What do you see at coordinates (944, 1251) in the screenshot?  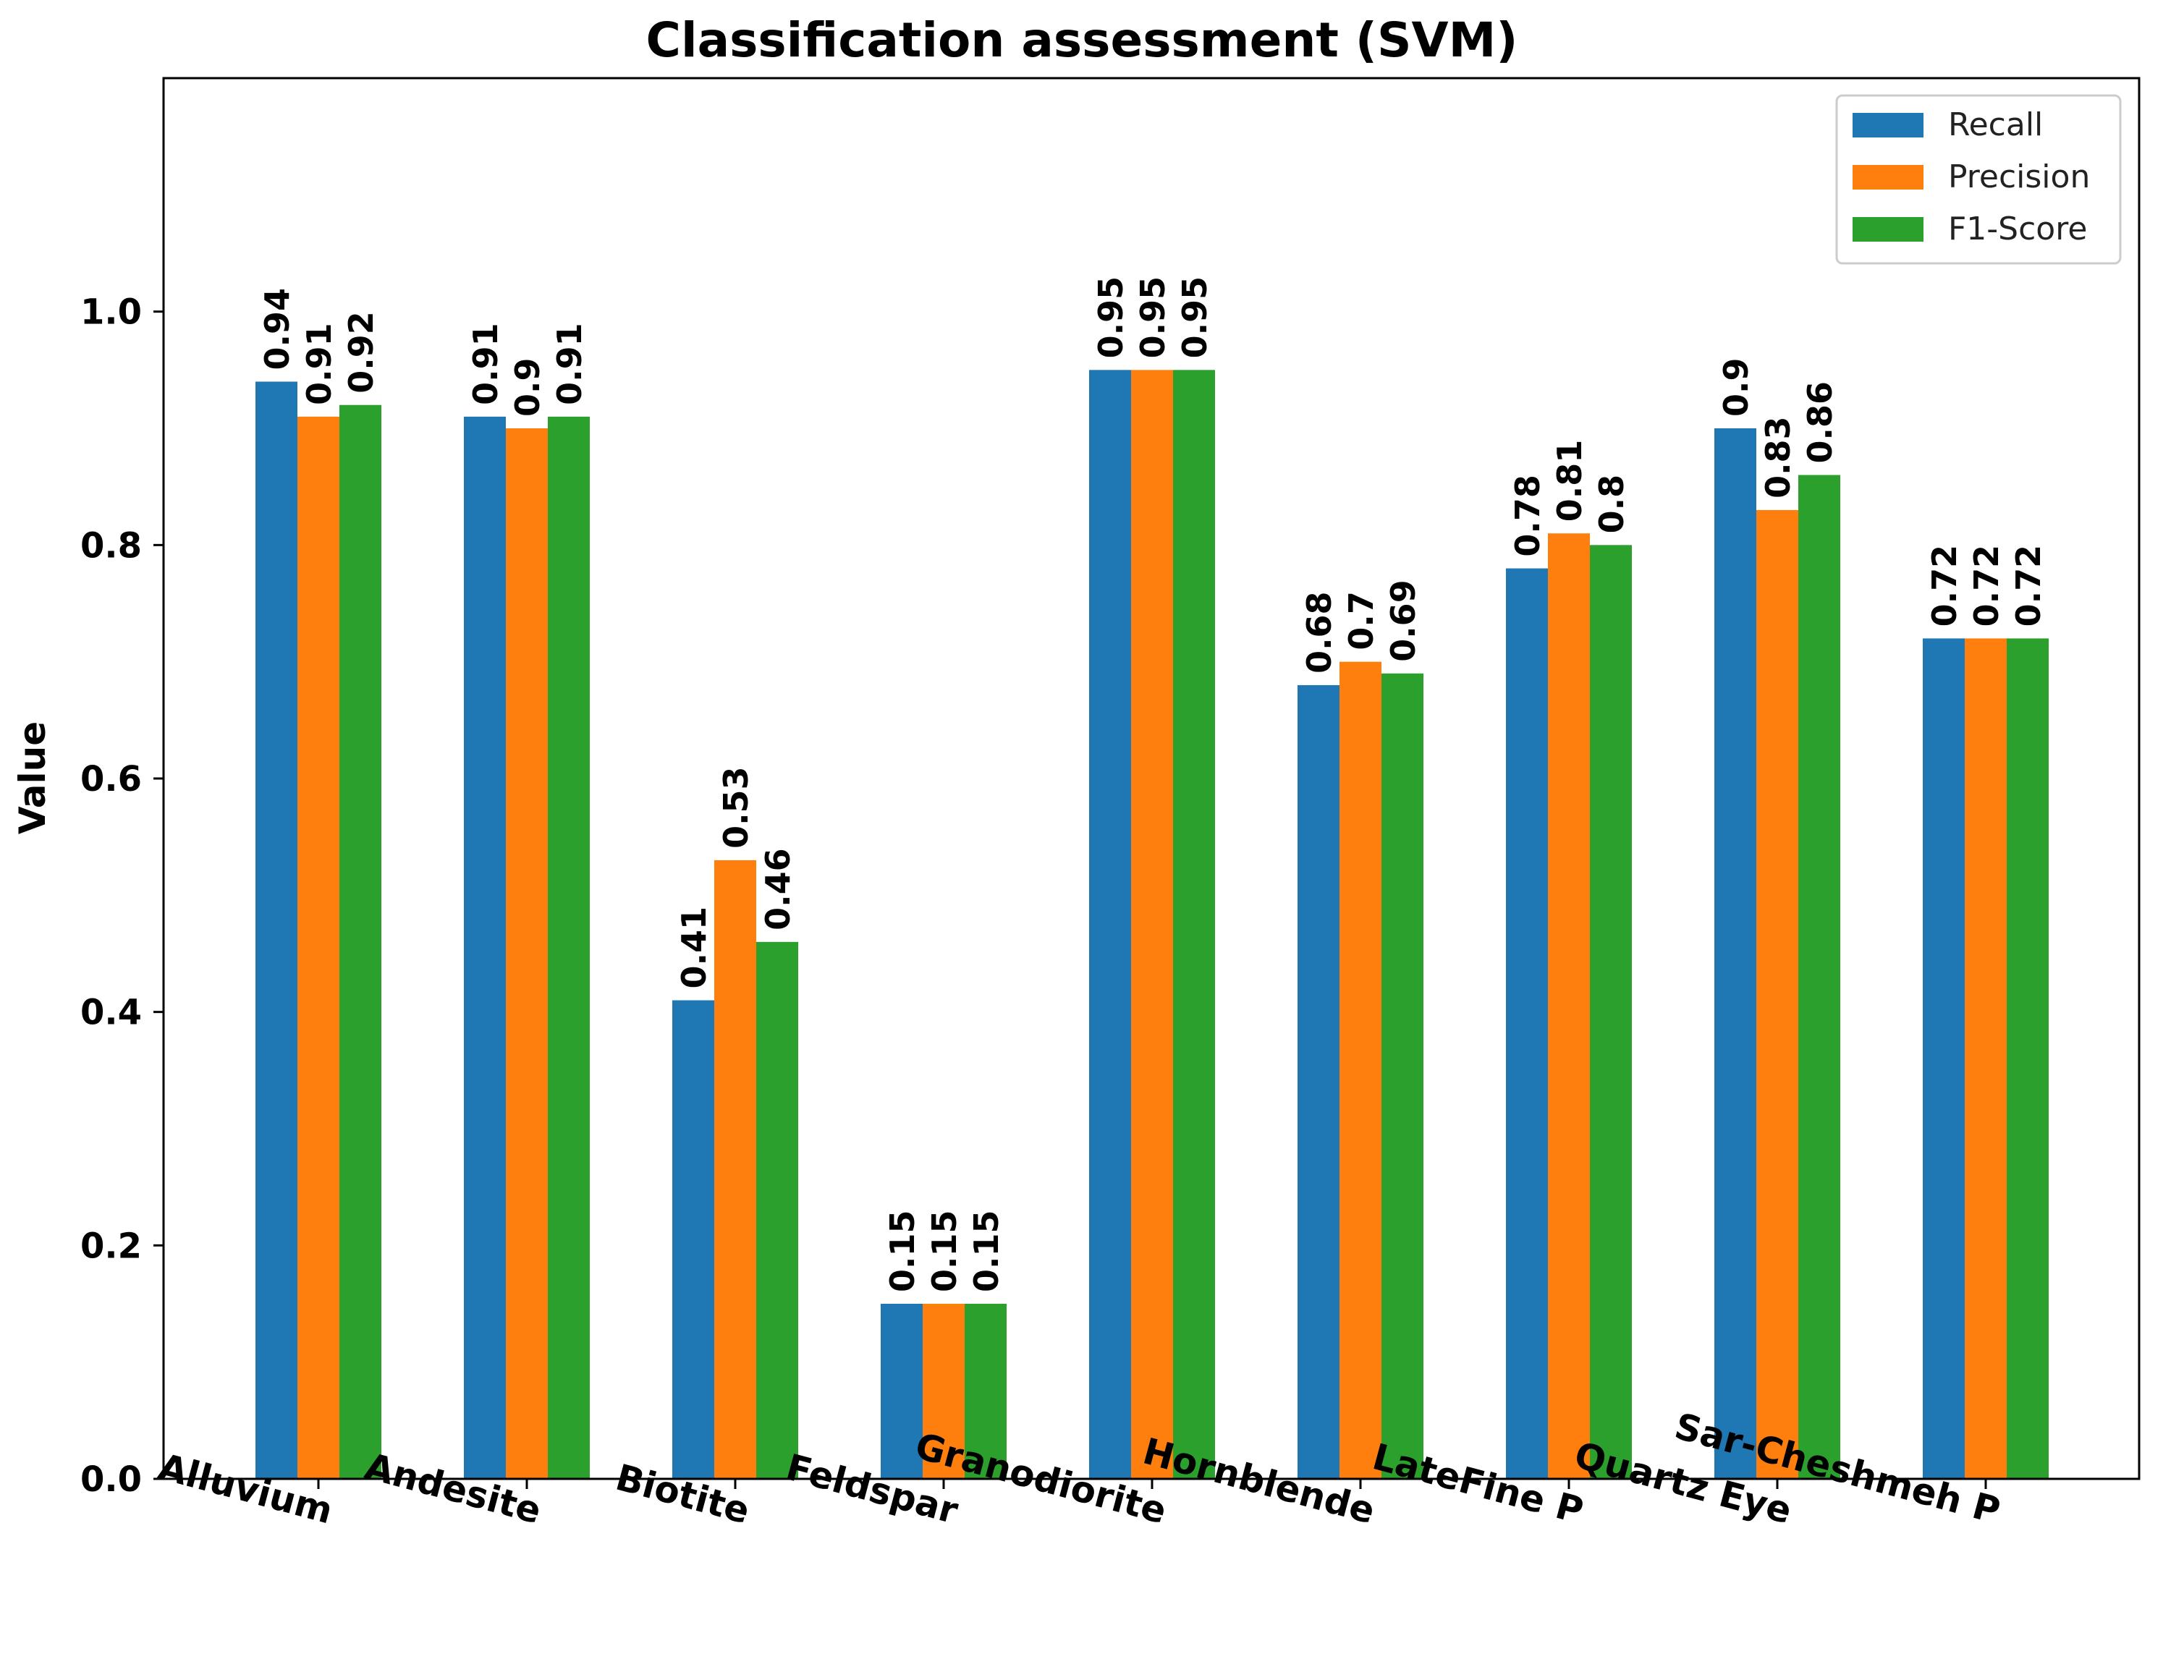 I see `value-label-feldspar-precision: 0.15` at bounding box center [944, 1251].